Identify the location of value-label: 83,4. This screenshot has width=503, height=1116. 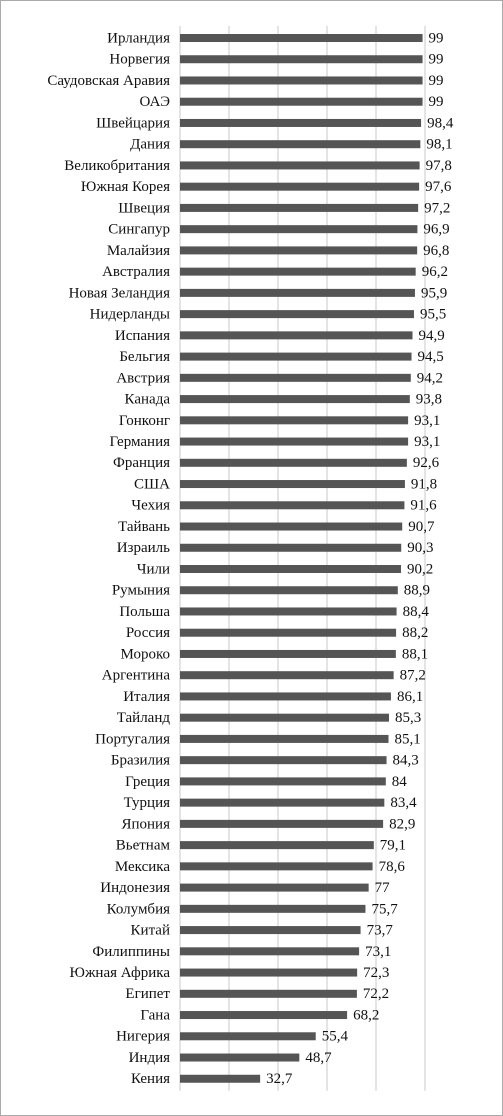
(403, 803).